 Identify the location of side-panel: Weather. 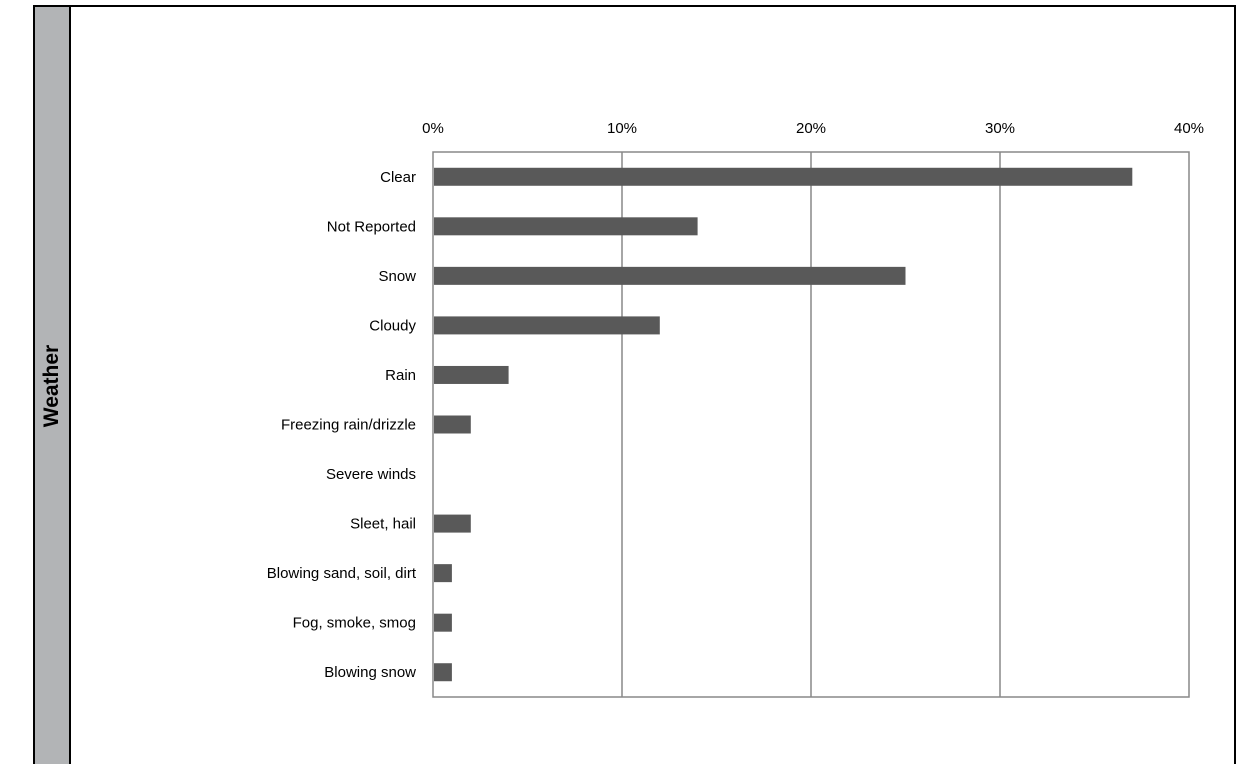
(53, 385).